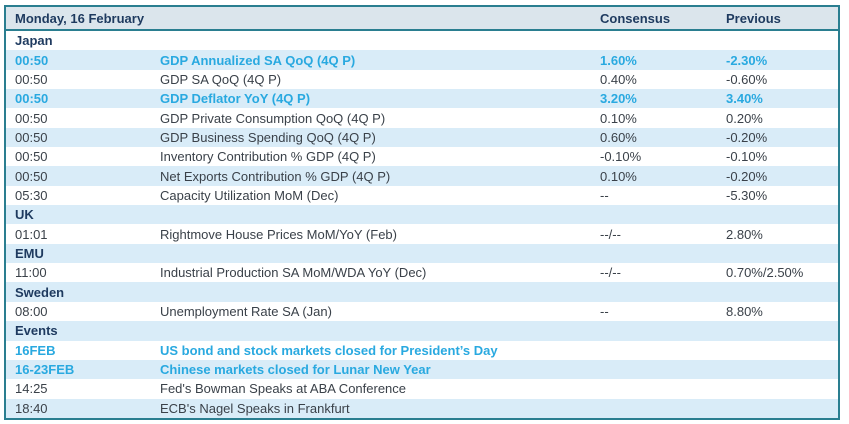  Describe the element at coordinates (744, 311) in the screenshot. I see `event-previous: 8.80%` at that location.